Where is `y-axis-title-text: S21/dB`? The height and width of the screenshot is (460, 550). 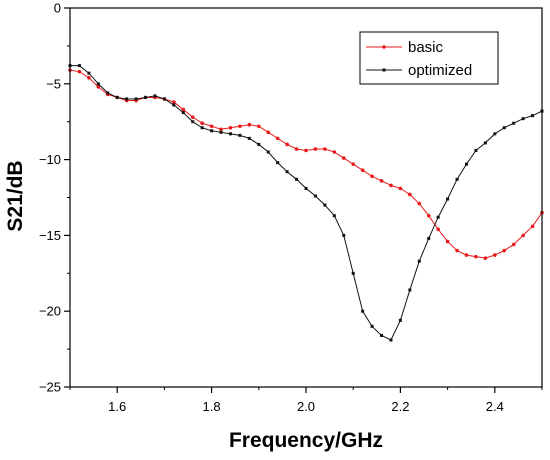 y-axis-title-text: S21/dB is located at coordinates (15, 195).